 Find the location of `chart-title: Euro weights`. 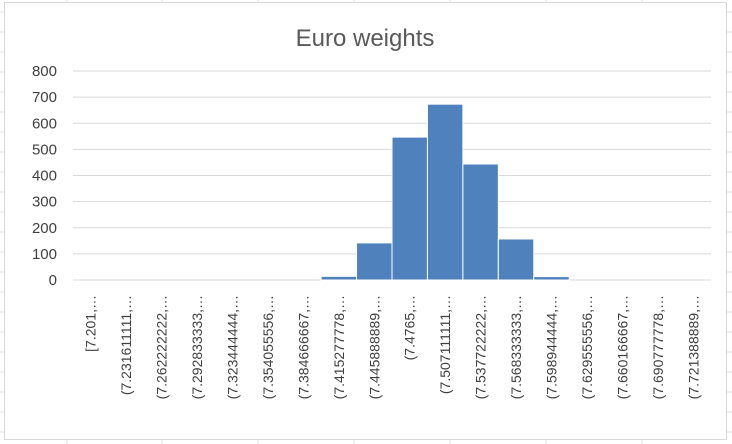

chart-title: Euro weights is located at coordinates (365, 38).